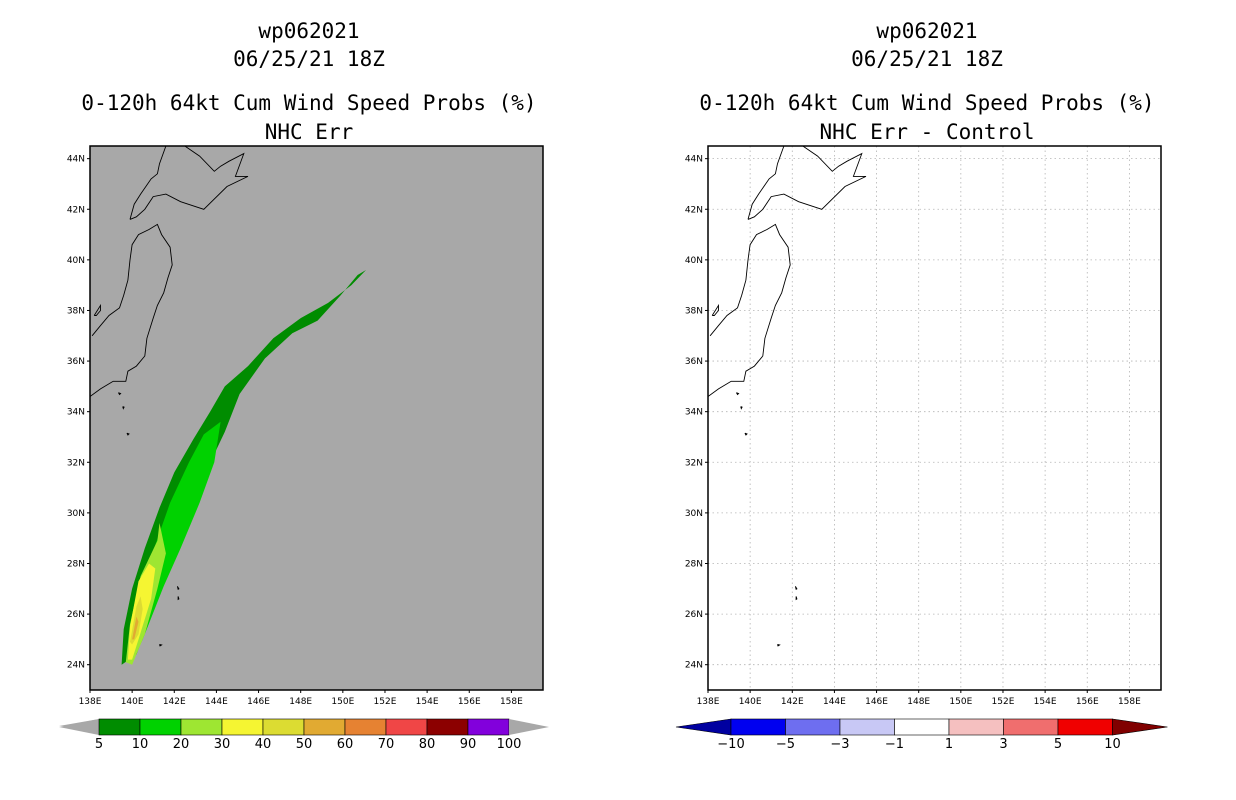 This screenshot has width=1236, height=800. I want to click on lat-tick-label: 42N, so click(694, 210).